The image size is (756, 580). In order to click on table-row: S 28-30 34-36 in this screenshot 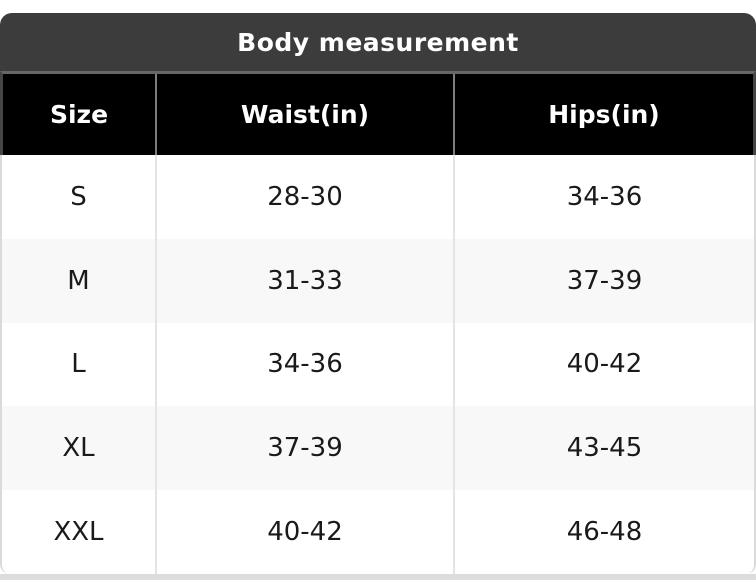, I will do `click(378, 197)`.